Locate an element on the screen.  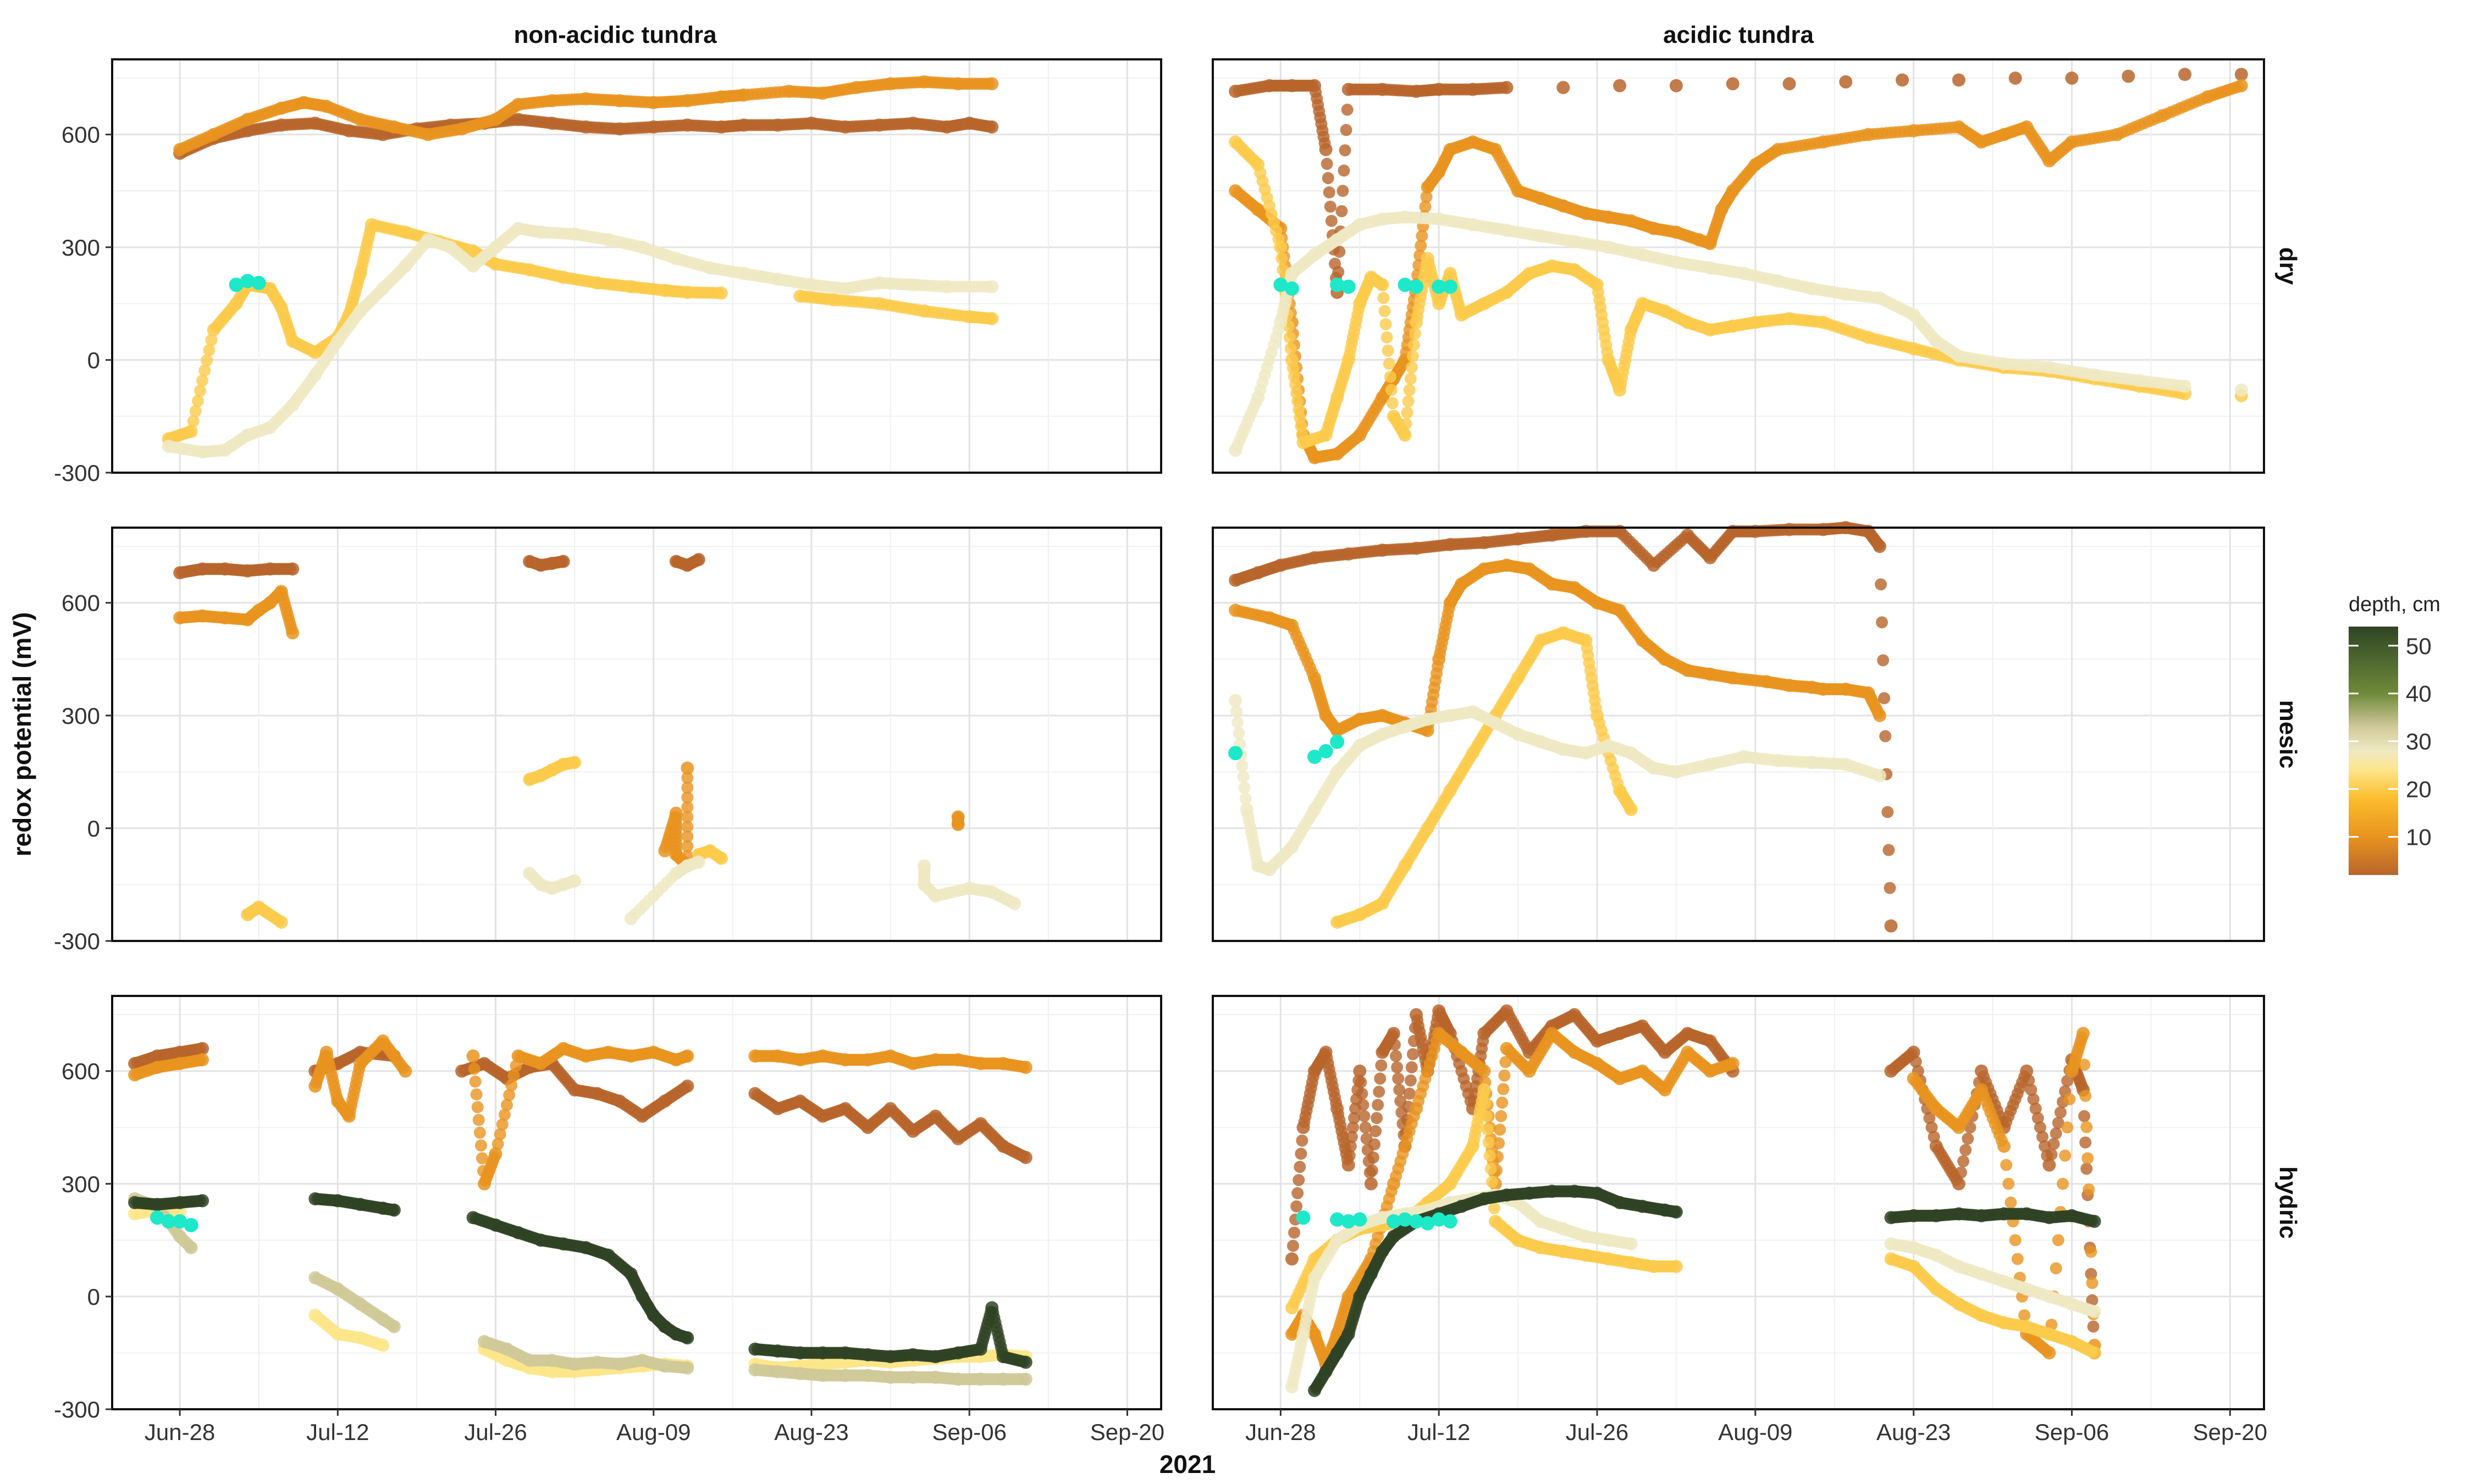
panel-grid is located at coordinates (637, 266).